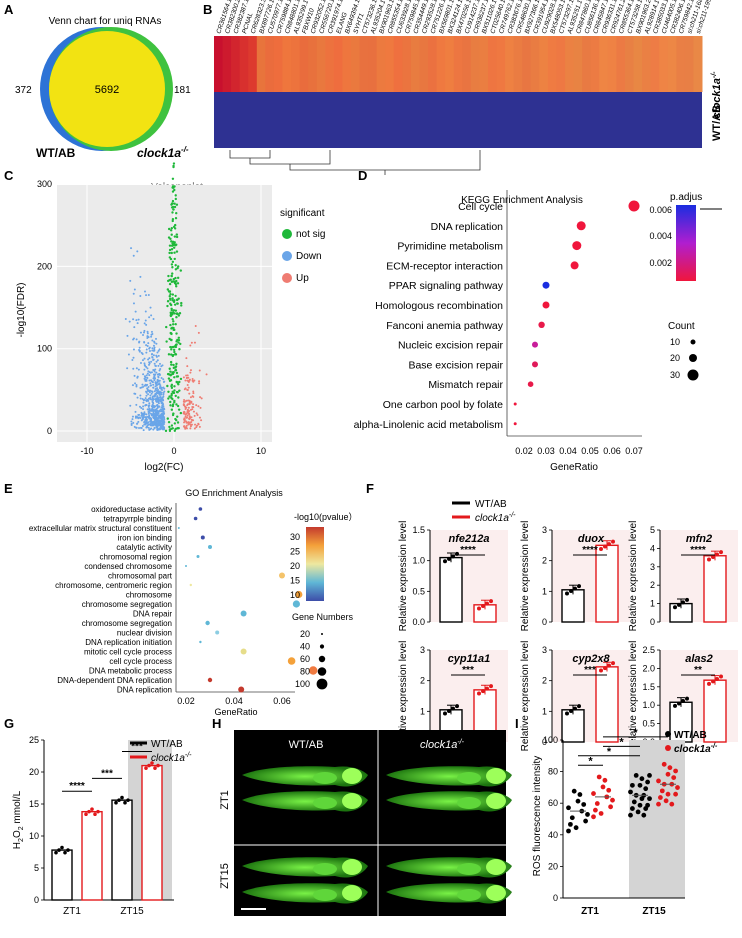 The width and height of the screenshot is (742, 938). I want to click on larva-body, so click(449, 776).